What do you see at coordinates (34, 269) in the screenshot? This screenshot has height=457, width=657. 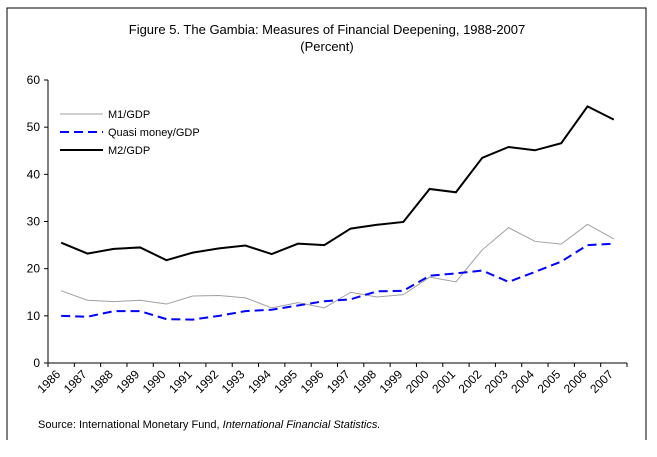 I see `y-tick-label: 20` at bounding box center [34, 269].